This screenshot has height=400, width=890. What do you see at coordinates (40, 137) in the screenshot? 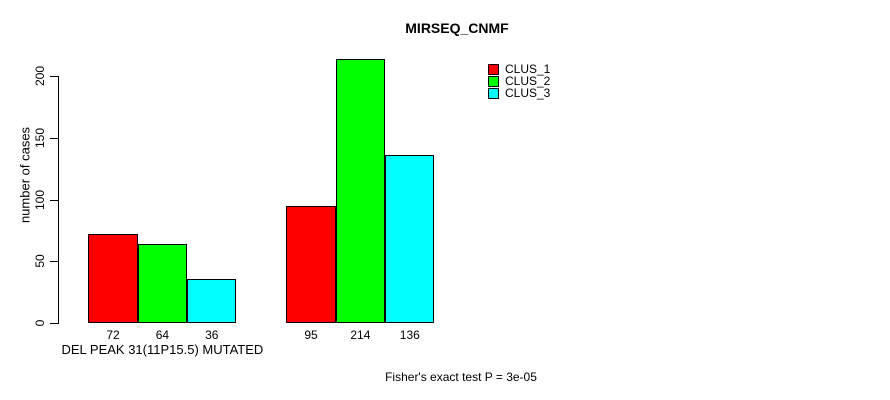
I see `y-tick-label-150: 150` at bounding box center [40, 137].